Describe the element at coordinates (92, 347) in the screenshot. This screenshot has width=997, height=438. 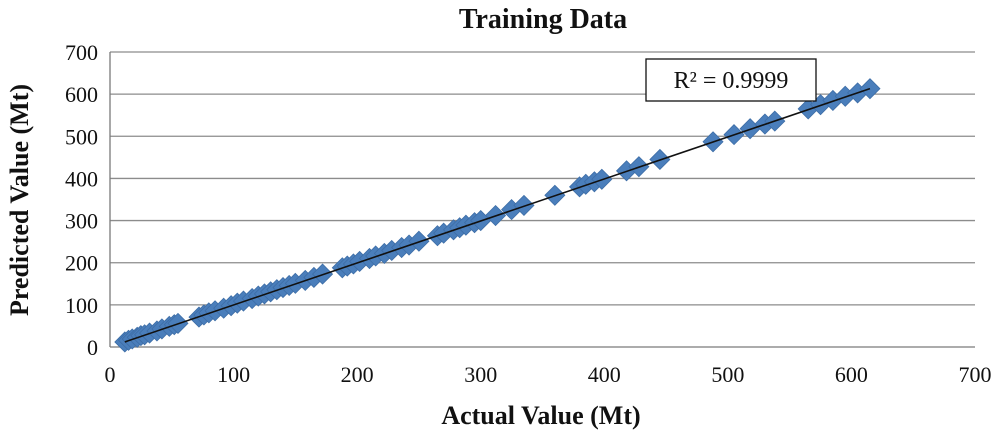
I see `y-tick-label: 0` at that location.